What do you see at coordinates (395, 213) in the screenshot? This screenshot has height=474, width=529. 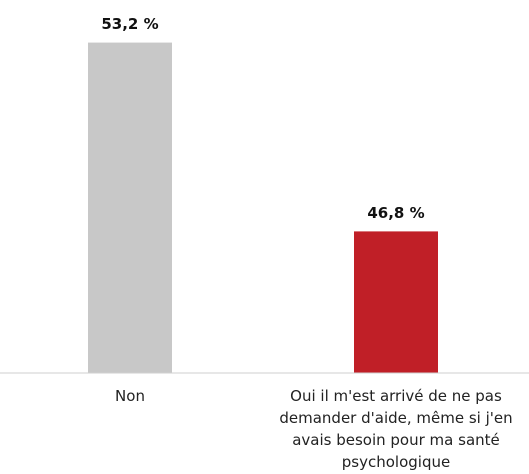 I see `value-label: 46,8 %` at bounding box center [395, 213].